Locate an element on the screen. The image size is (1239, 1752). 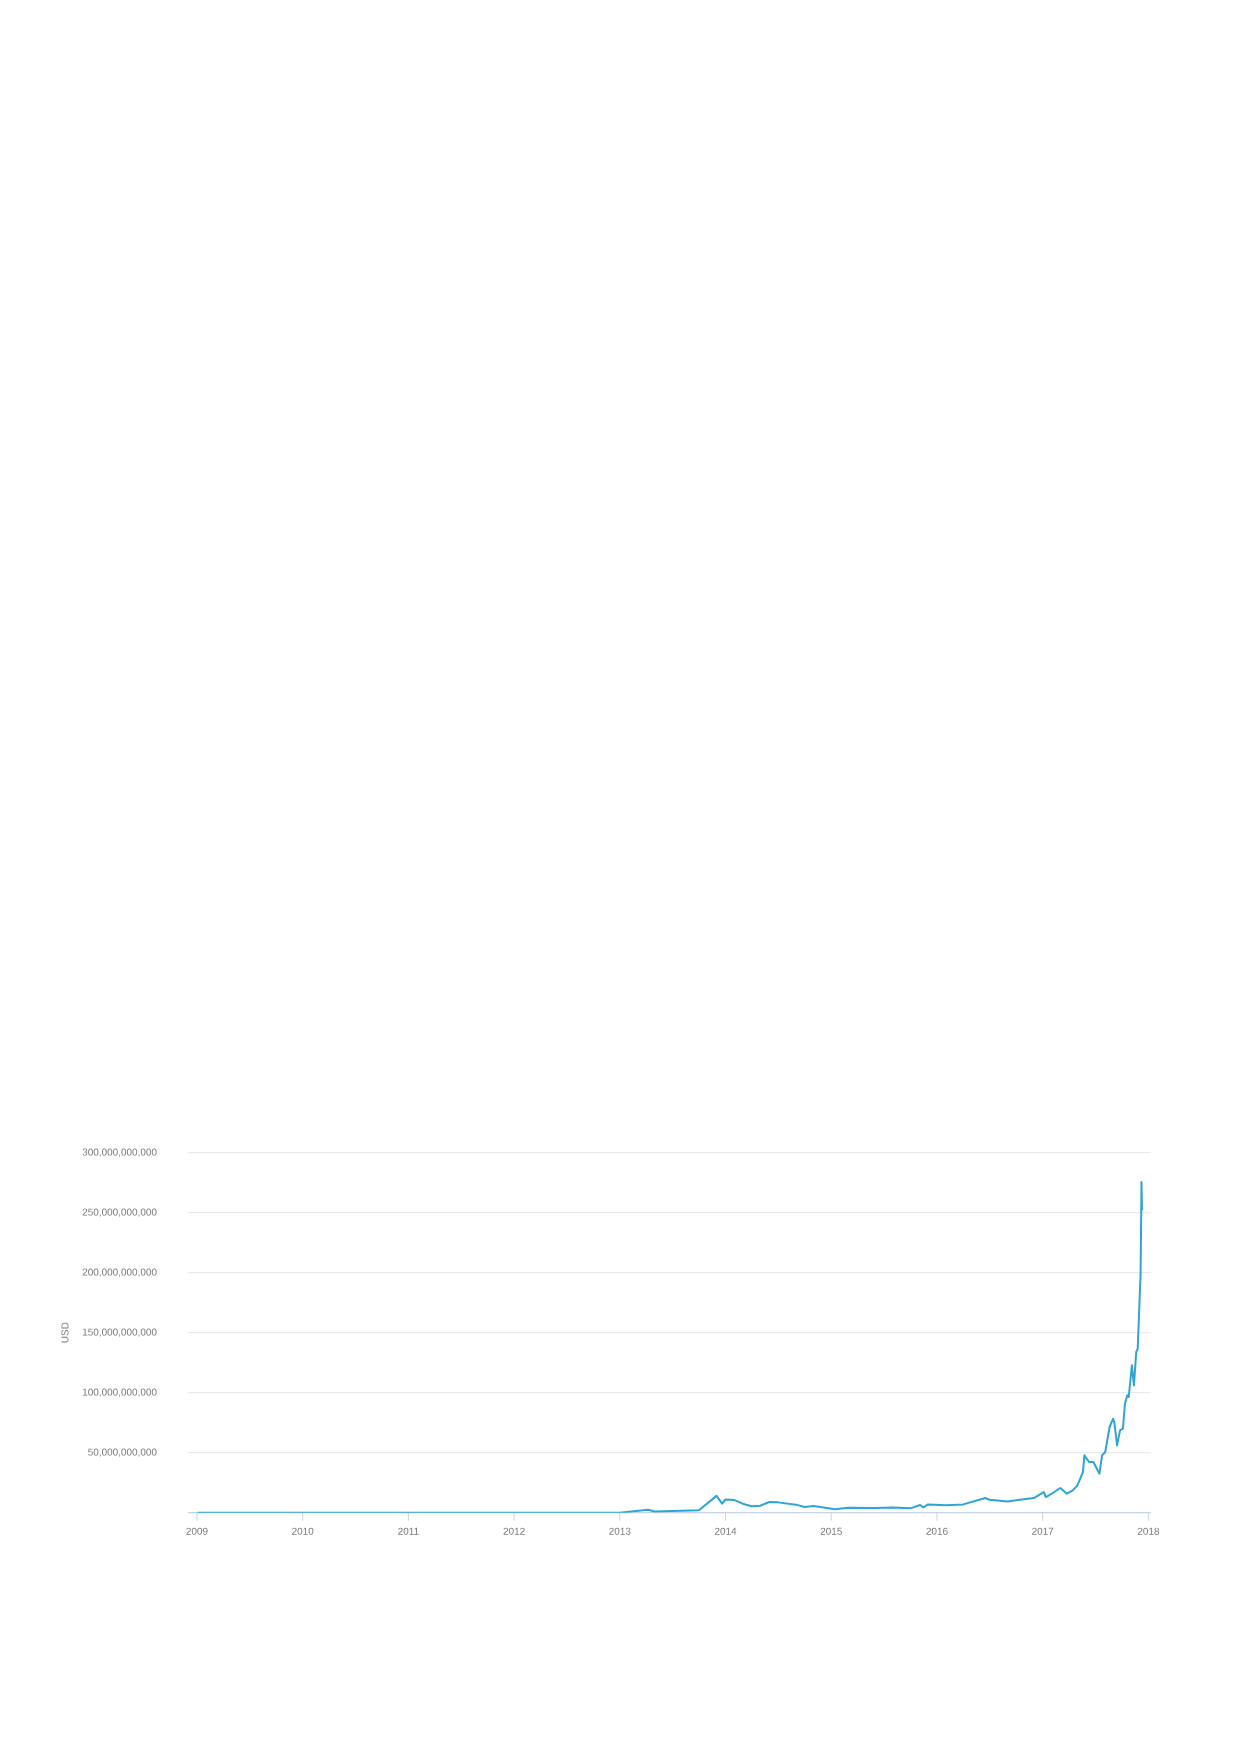
x-tick-label: 2014 is located at coordinates (725, 1531).